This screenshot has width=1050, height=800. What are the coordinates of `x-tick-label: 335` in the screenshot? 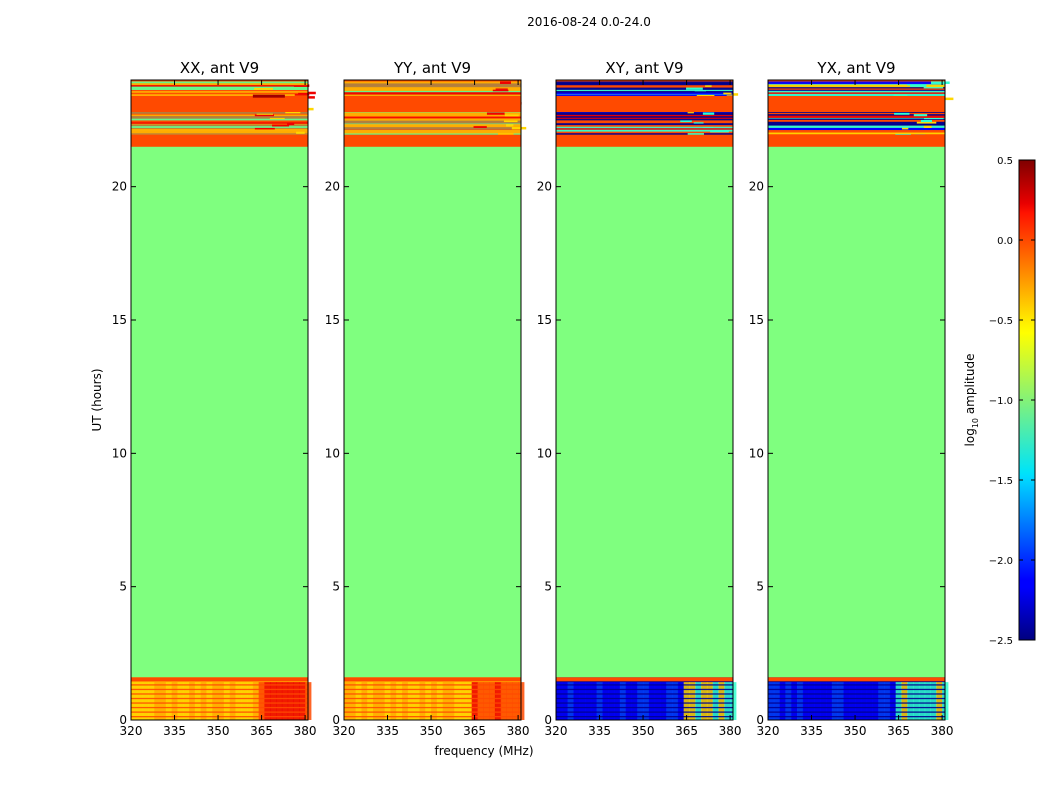 It's located at (174, 731).